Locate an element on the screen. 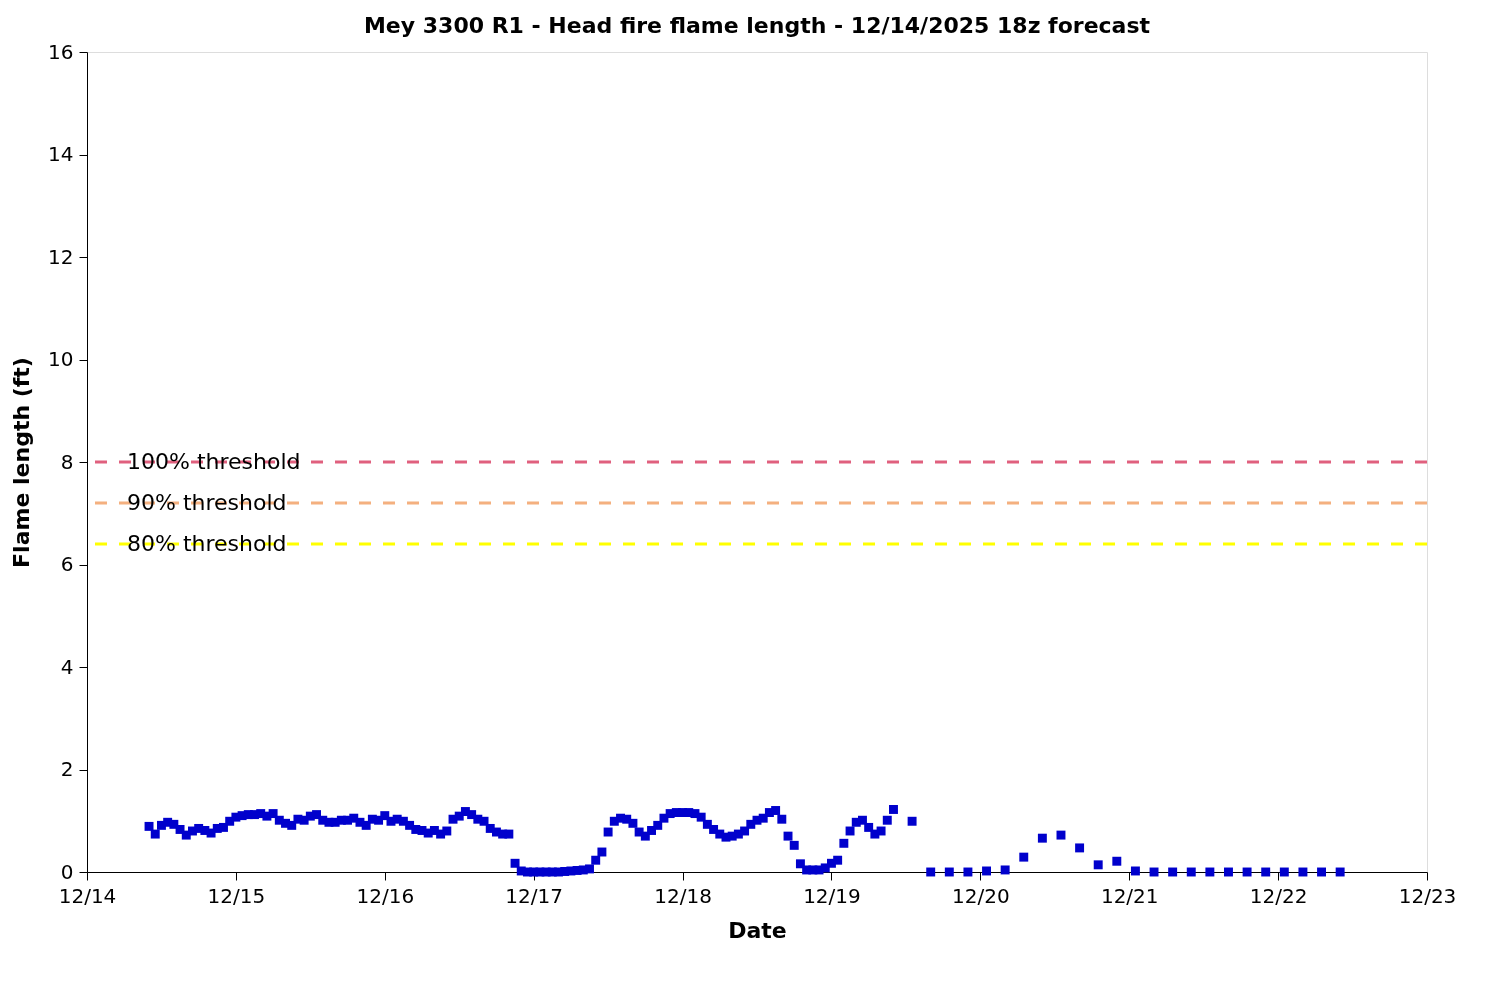  y-tick-label: 14 is located at coordinates (61, 154).